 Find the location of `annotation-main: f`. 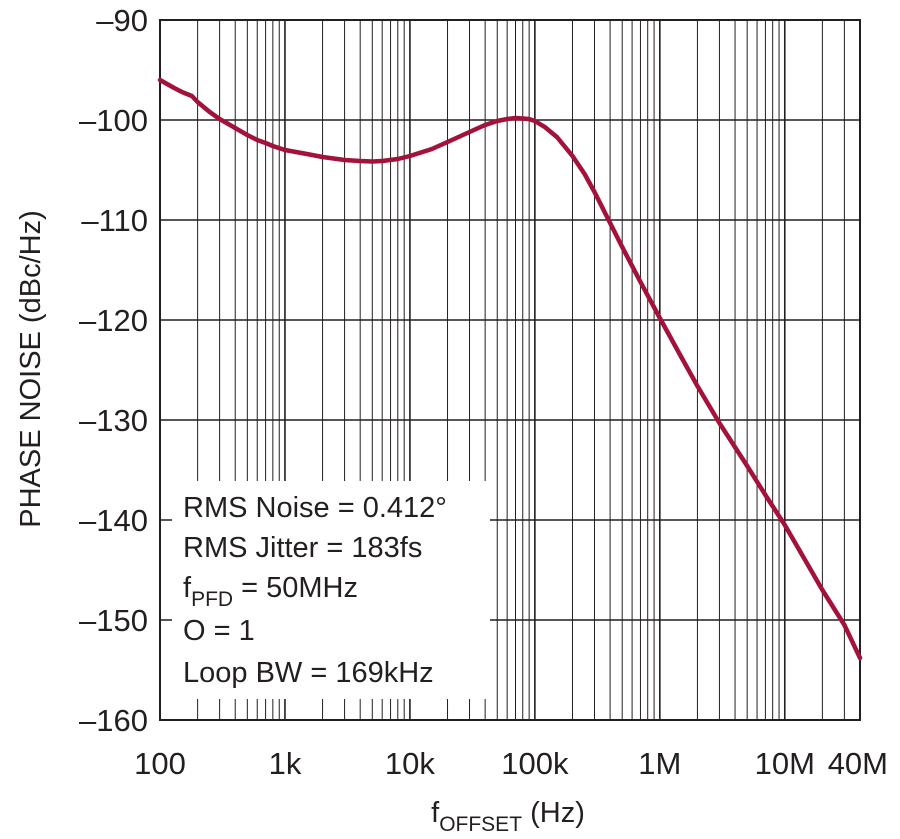

annotation-main: f is located at coordinates (187, 588).